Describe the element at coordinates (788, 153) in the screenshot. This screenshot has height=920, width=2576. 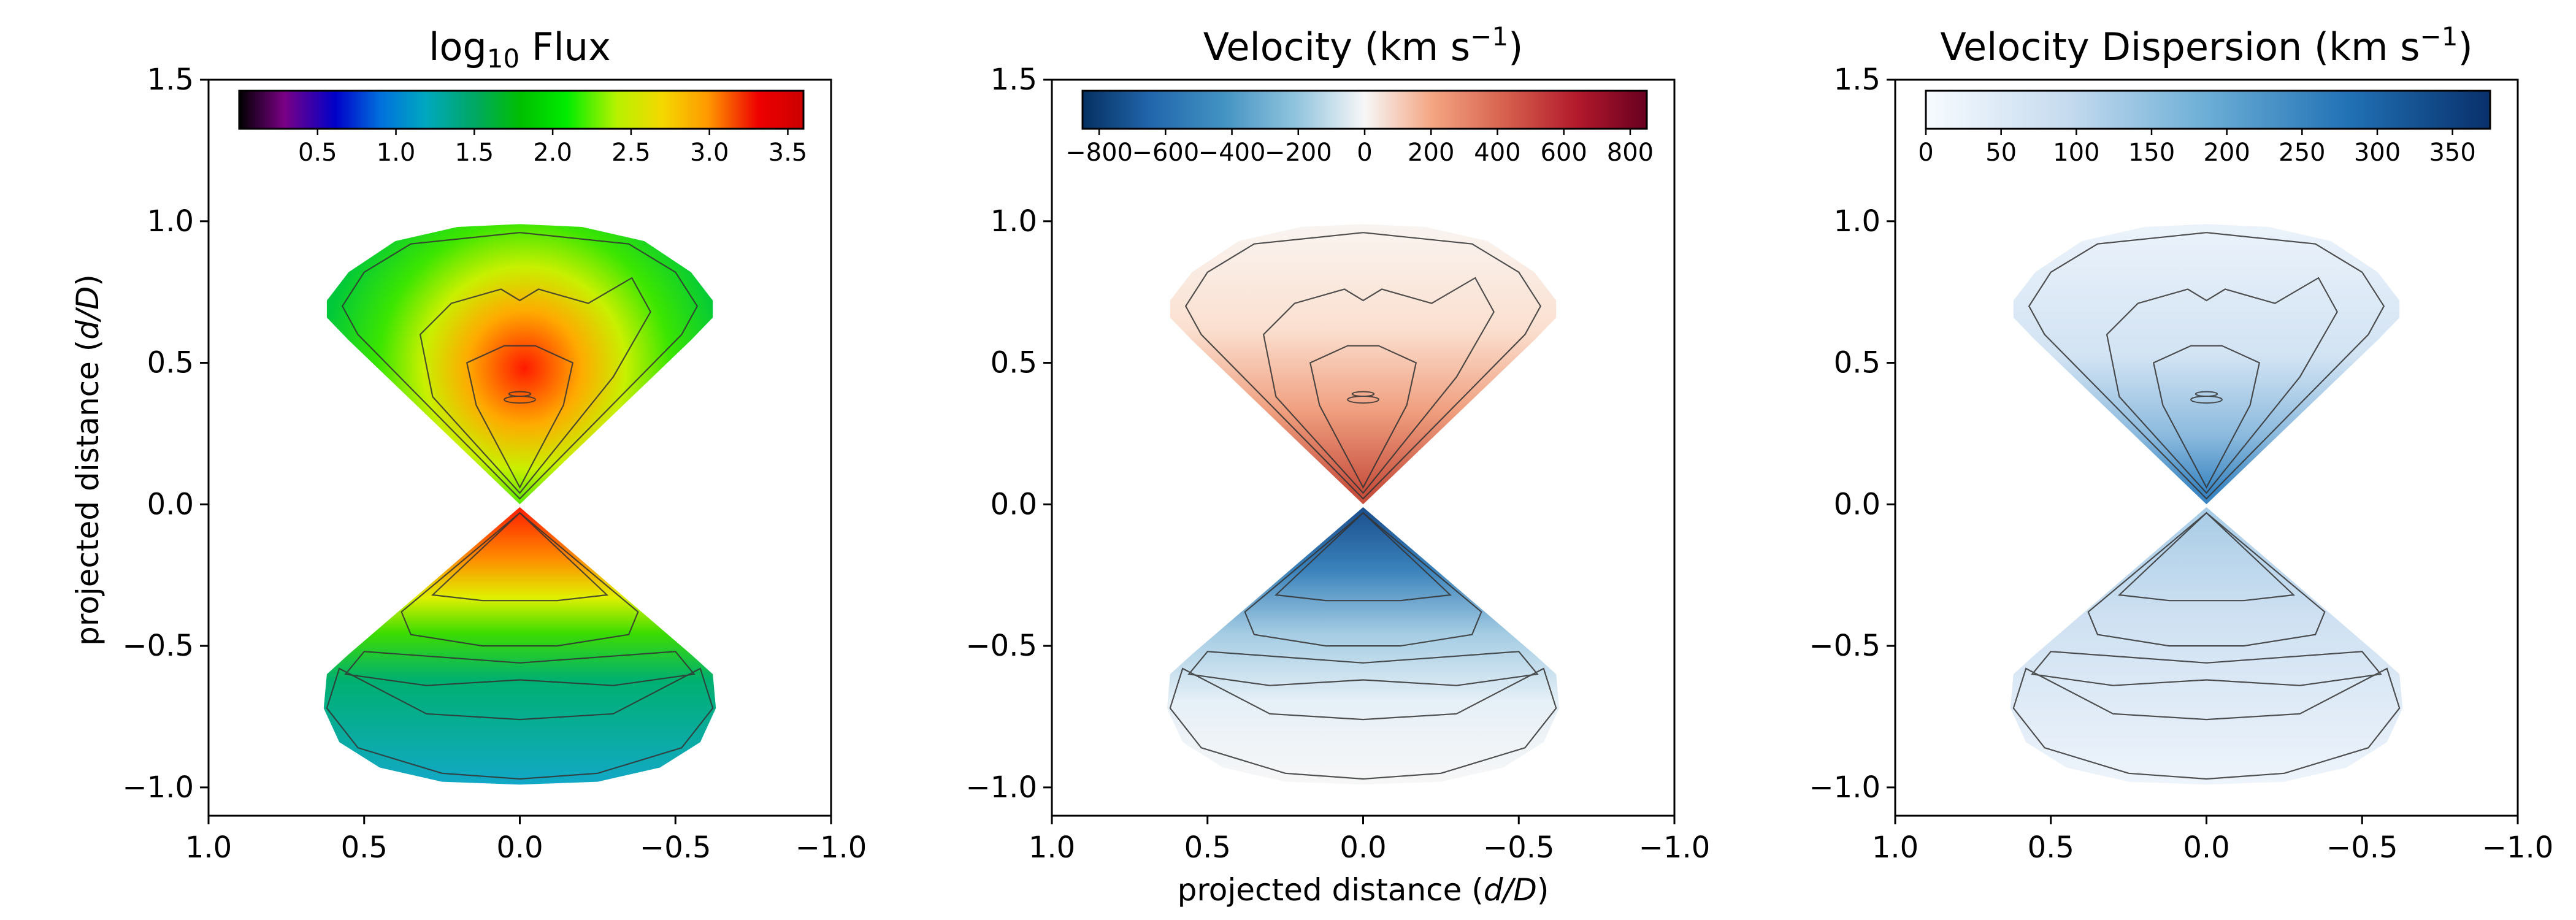
I see `colorbar-tick-label: 3.5` at that location.